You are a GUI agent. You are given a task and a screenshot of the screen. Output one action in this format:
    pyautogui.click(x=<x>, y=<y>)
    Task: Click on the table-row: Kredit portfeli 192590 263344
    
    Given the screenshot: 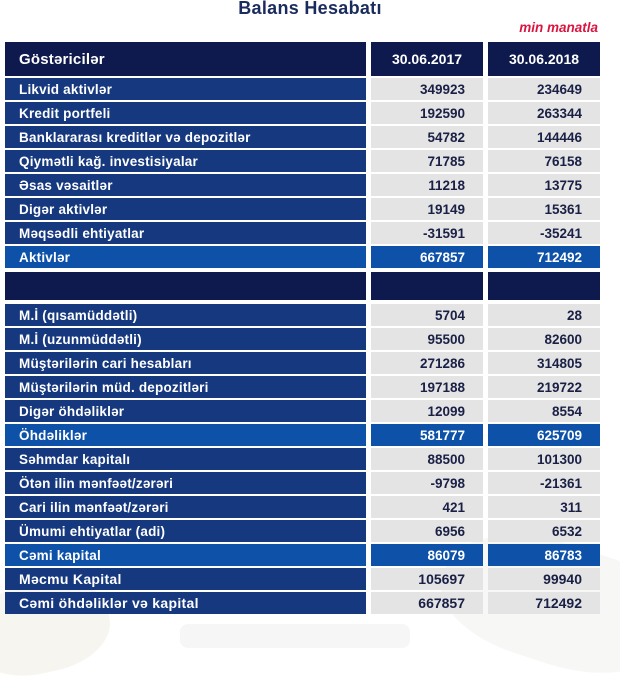 What is the action you would take?
    pyautogui.click(x=302, y=113)
    